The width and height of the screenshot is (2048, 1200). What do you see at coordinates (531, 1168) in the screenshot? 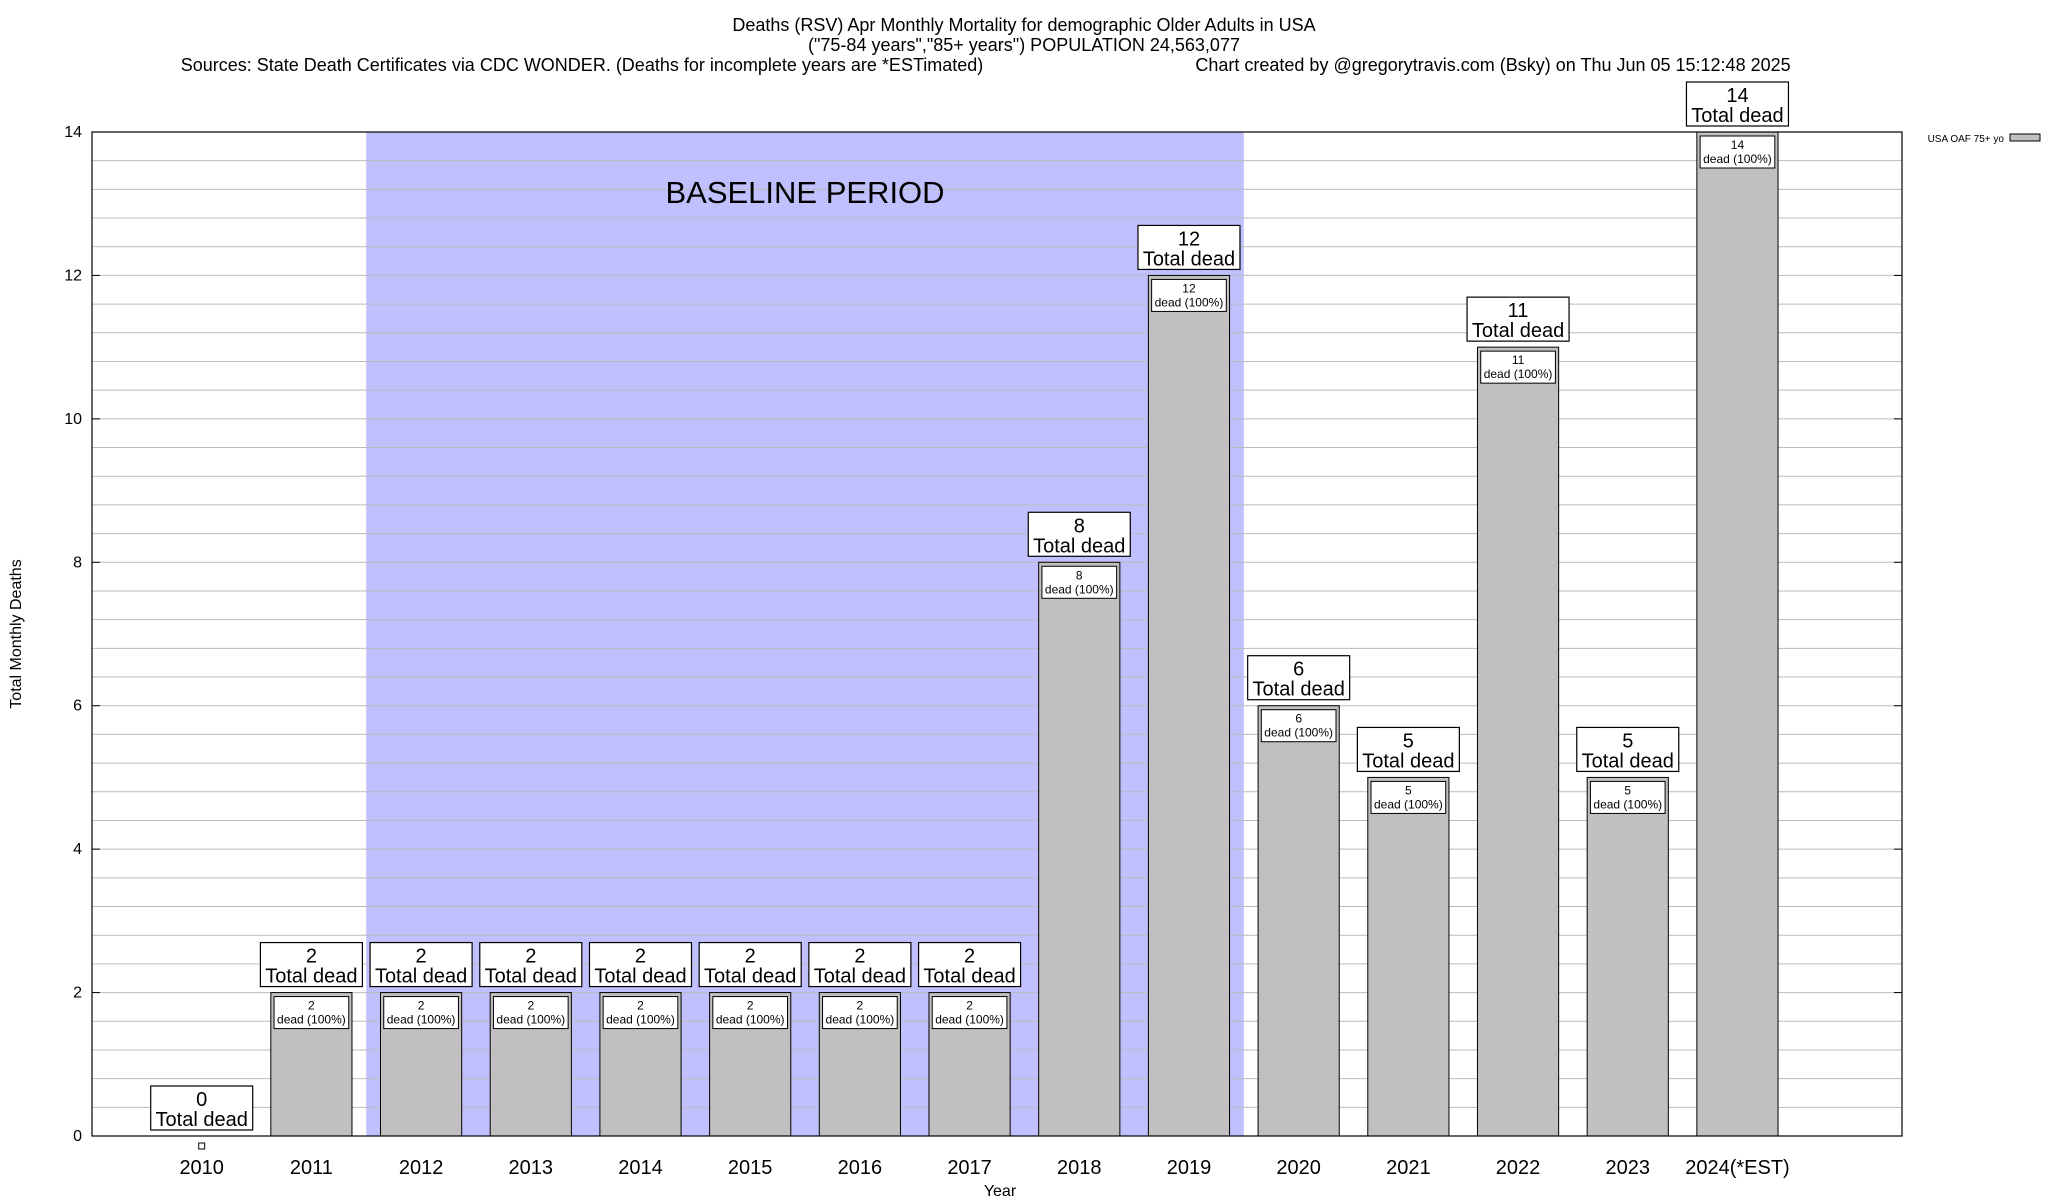
I see `x-tick-label: 2013` at bounding box center [531, 1168].